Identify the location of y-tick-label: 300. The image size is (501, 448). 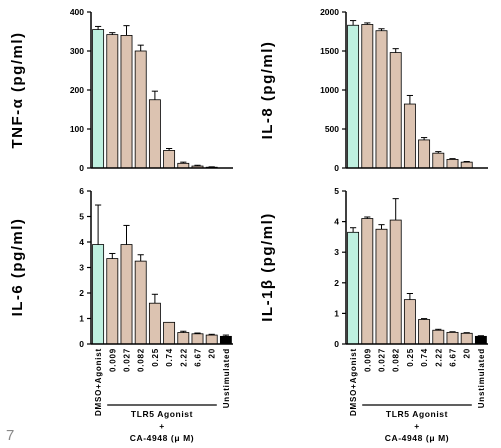
(77, 51).